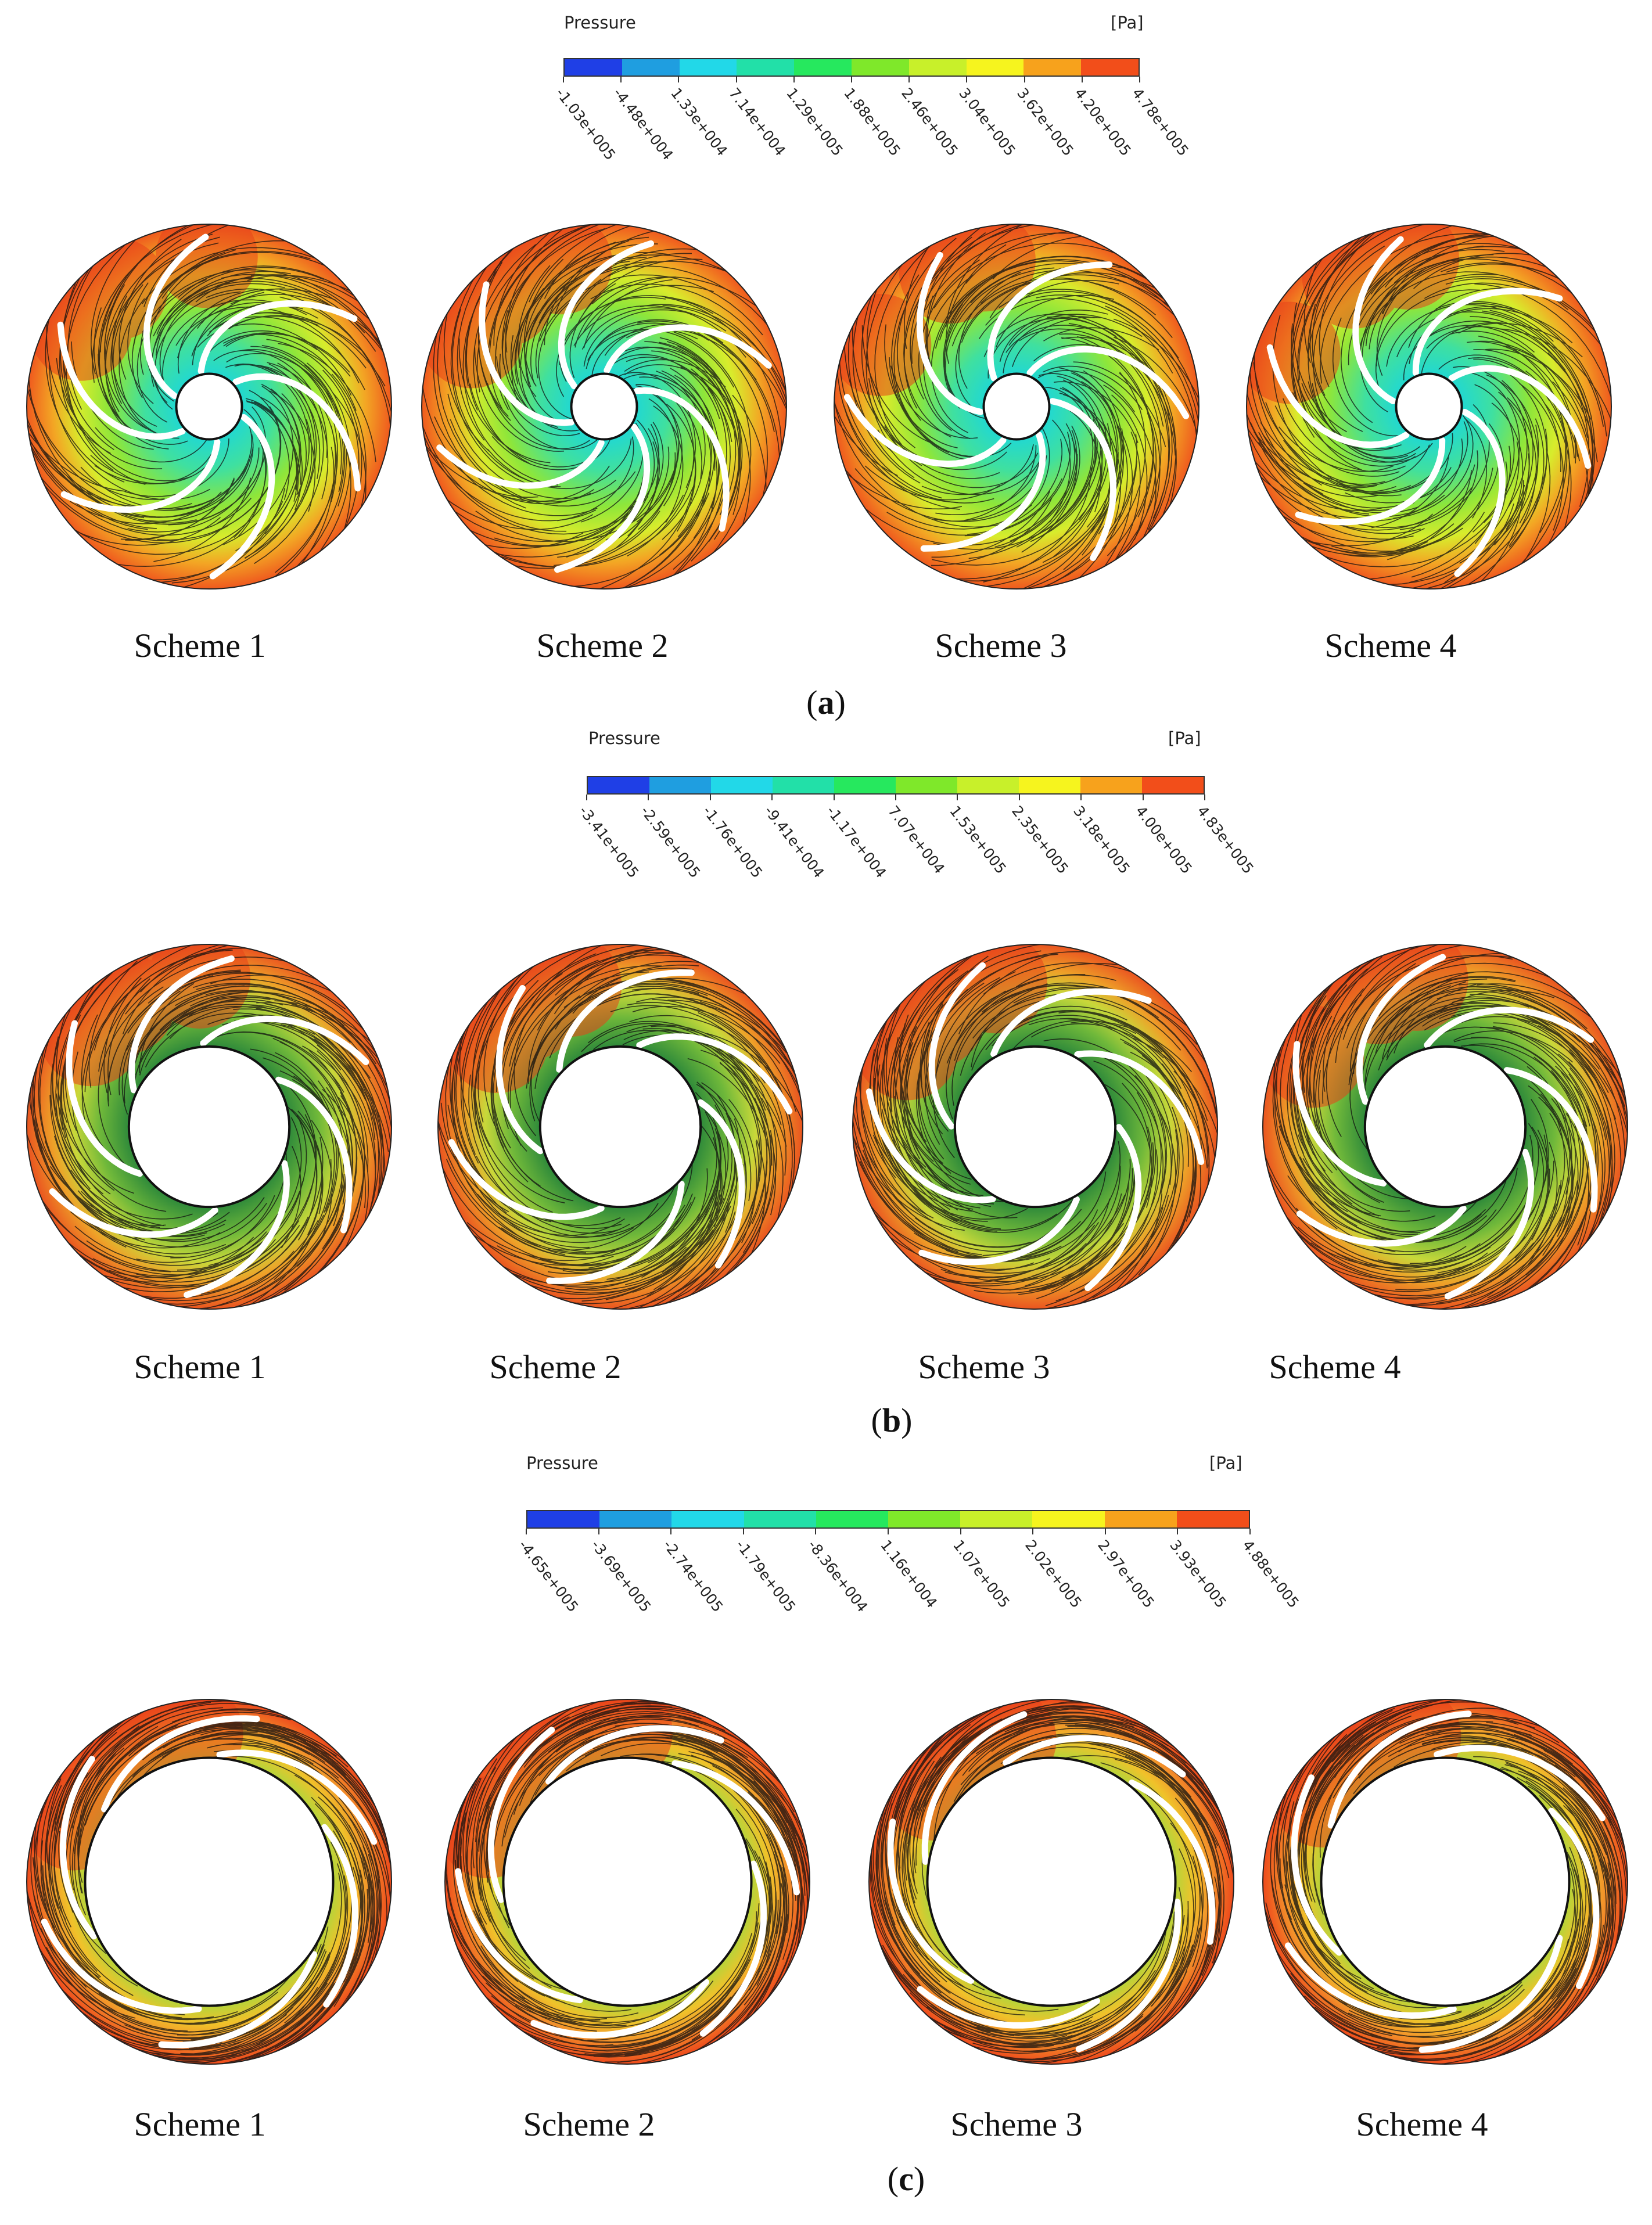 The width and height of the screenshot is (1652, 2225). I want to click on colorbar-tick-label: 1.29e+005, so click(814, 122).